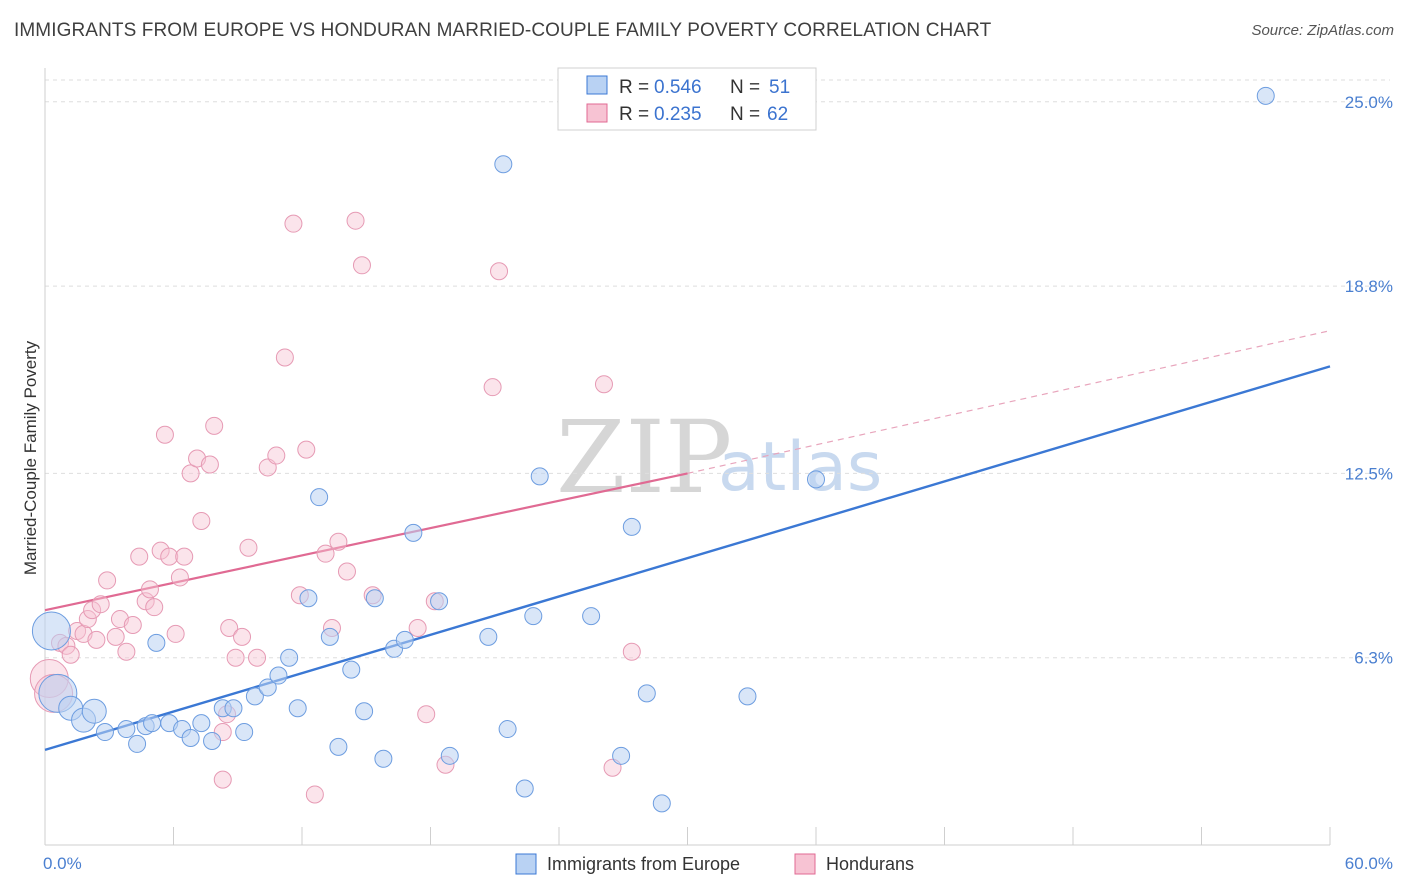  I want to click on watermark-atlas: atlas, so click(800, 467).